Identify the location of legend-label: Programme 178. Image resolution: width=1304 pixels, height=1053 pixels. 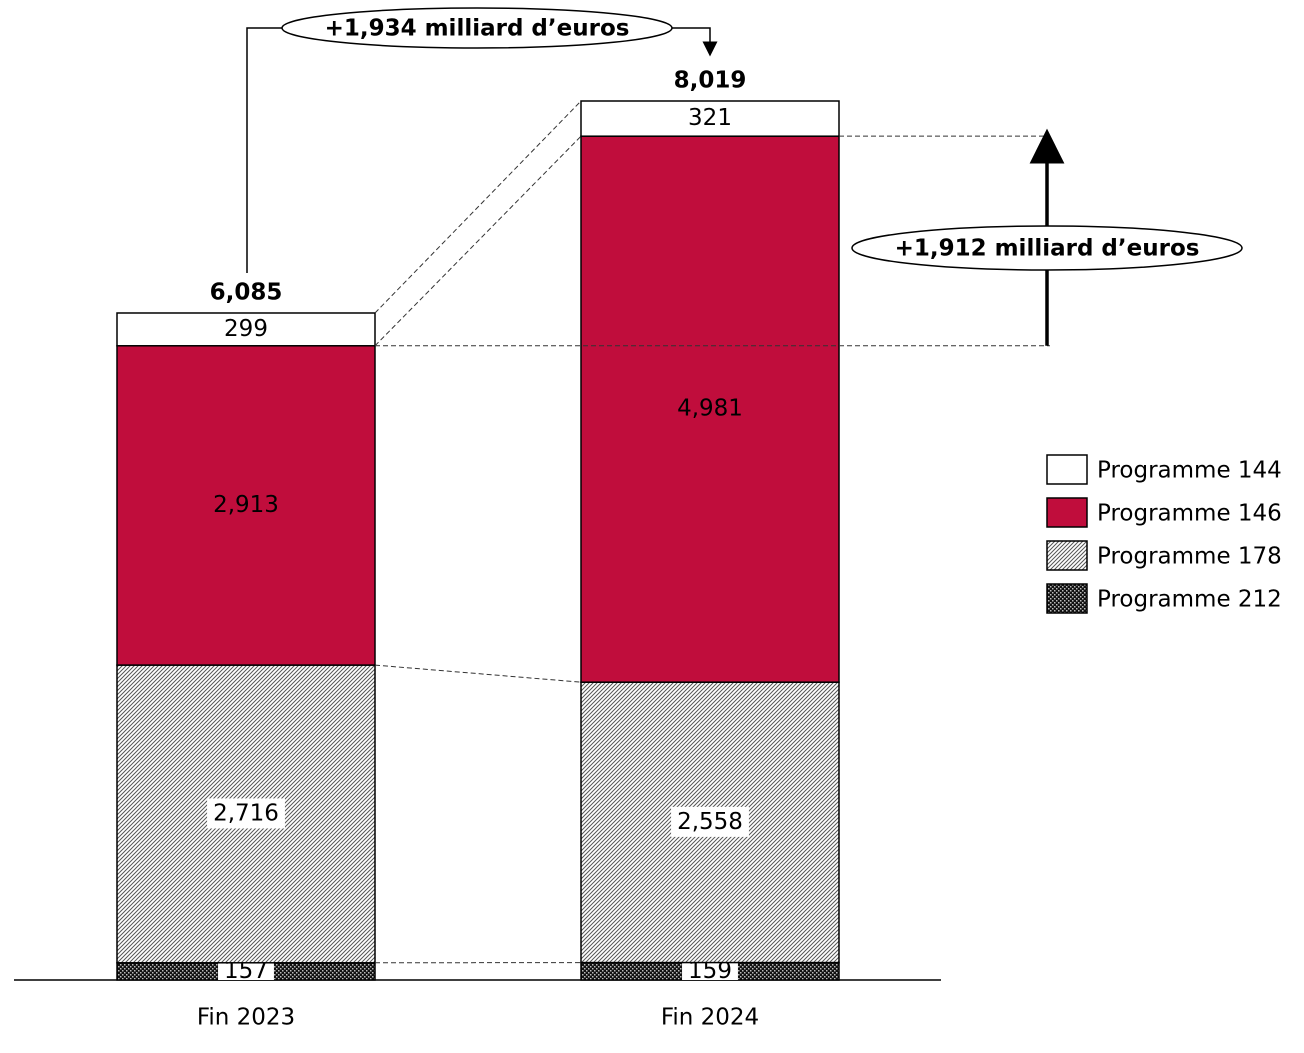
(1189, 557).